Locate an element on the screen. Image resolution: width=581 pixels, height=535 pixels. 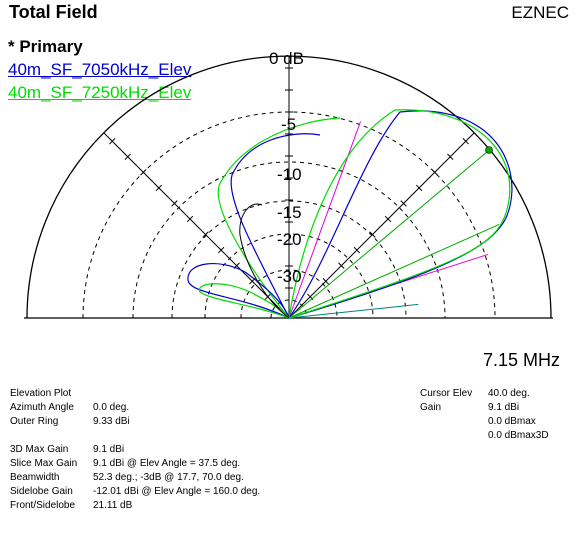
minor-lobe-line is located at coordinates (353, 311).